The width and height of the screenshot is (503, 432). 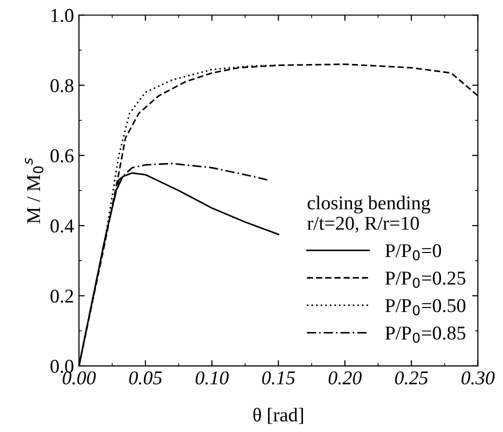 I want to click on legend-label: P/P$_{0}$=0.25, so click(x=425, y=280).